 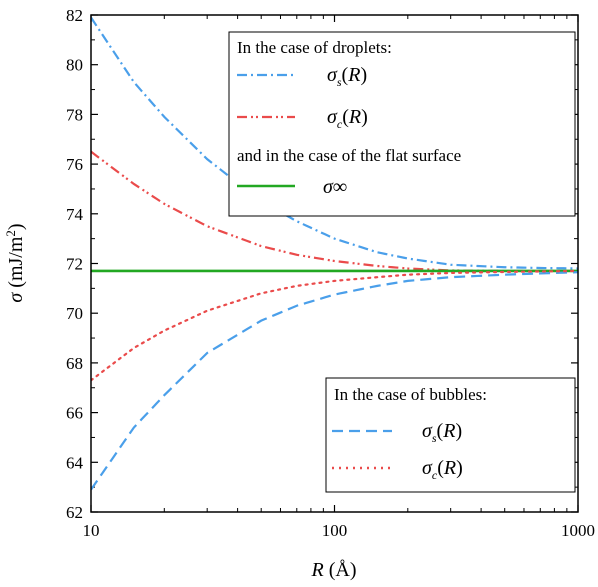 I want to click on y-tick-label: 62, so click(x=74, y=512).